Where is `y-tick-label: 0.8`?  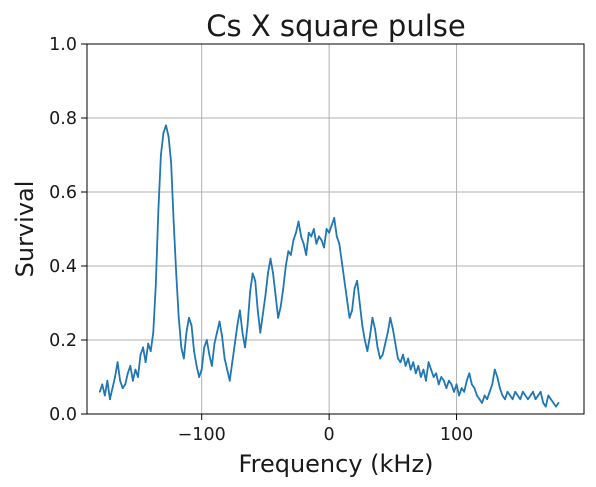
y-tick-label: 0.8 is located at coordinates (63, 119).